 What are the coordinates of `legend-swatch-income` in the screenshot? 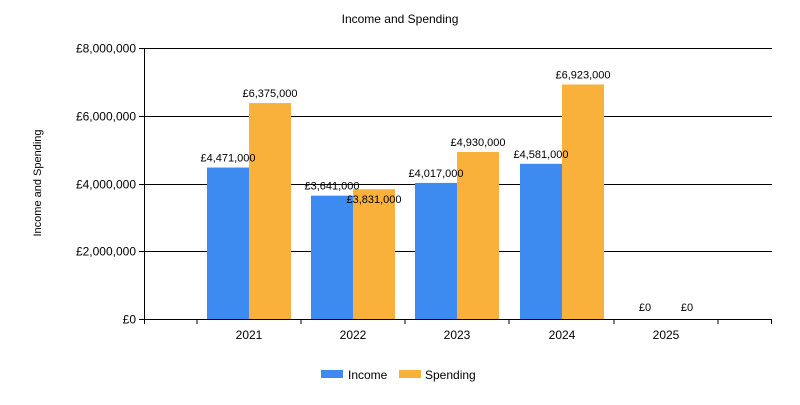 It's located at (332, 374).